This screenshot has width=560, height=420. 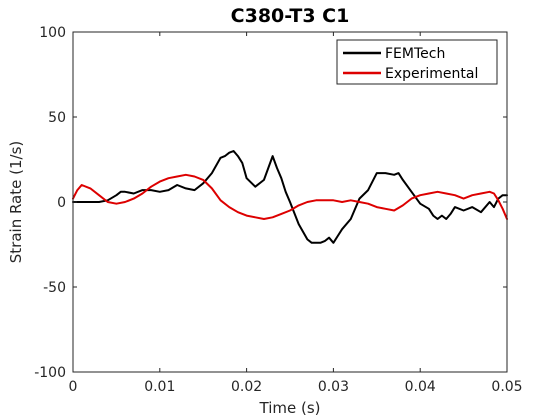 What do you see at coordinates (16, 202) in the screenshot?
I see `y-axis-label: Strain Rate (1/s)` at bounding box center [16, 202].